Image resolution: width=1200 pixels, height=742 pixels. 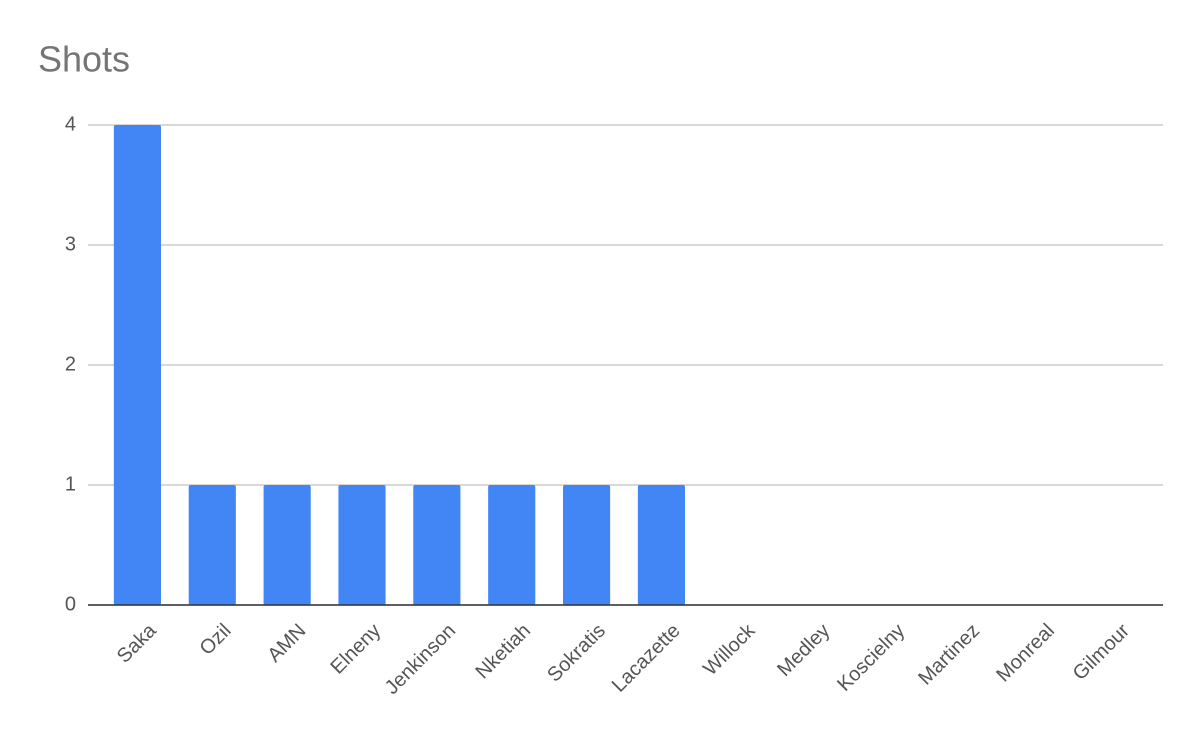 I want to click on y-tick-label: 1, so click(x=70, y=484).